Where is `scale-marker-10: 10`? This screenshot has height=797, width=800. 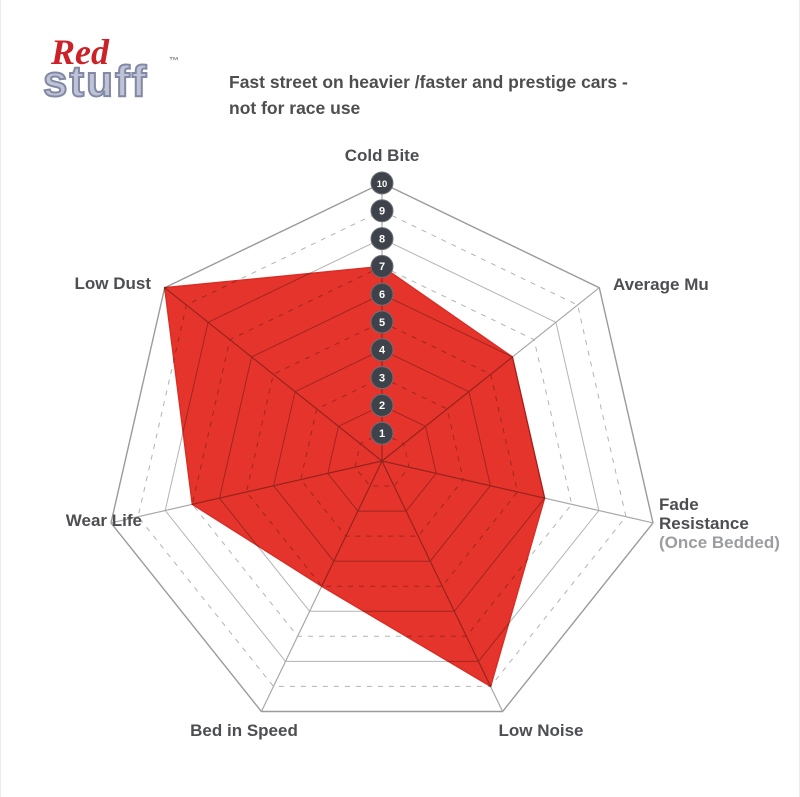
scale-marker-10: 10 is located at coordinates (382, 183).